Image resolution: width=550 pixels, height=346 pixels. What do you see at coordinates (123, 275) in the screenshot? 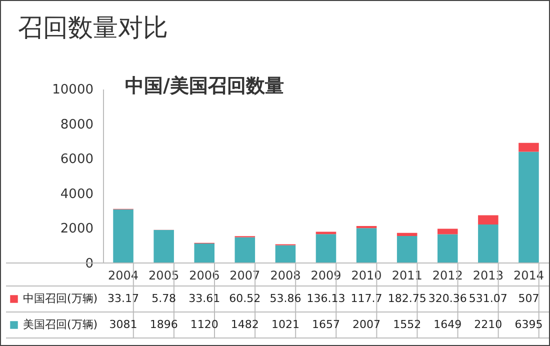
I see `x-tick-label: 2004` at bounding box center [123, 275].